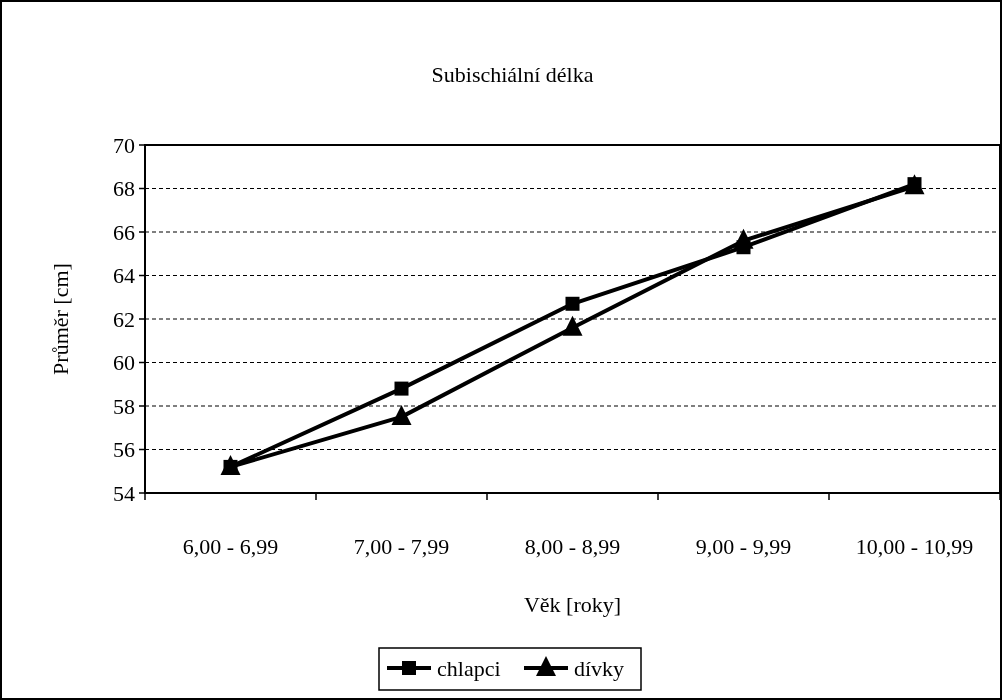 The height and width of the screenshot is (700, 1002). I want to click on y-axis-title: Průměr [cm], so click(60, 319).